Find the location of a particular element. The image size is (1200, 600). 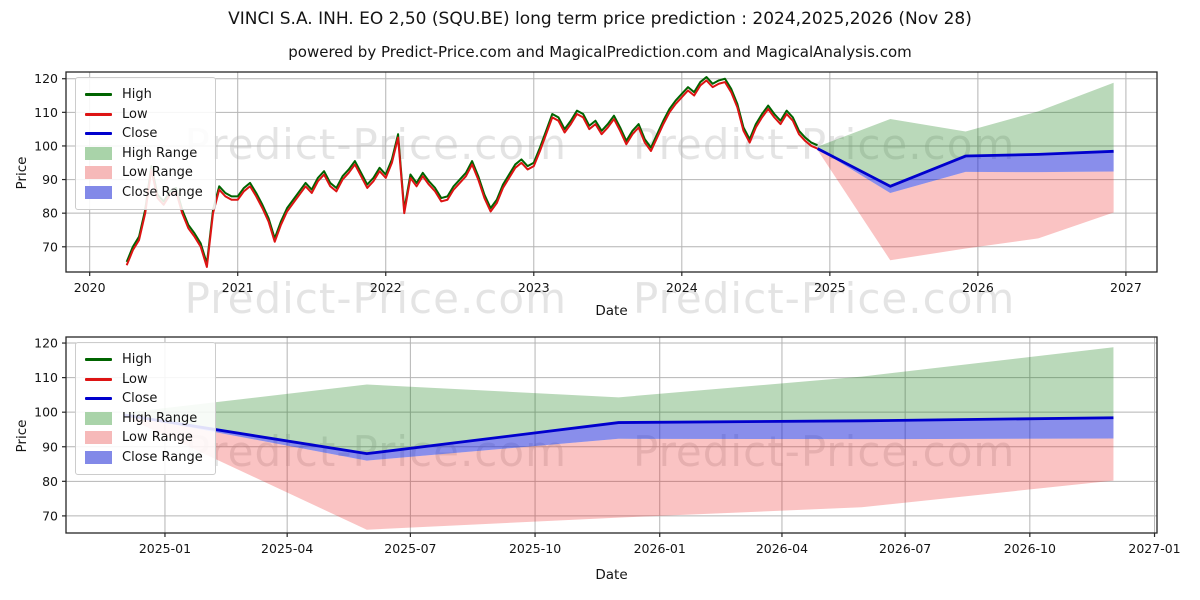

x-tick-label: 2026-04 is located at coordinates (782, 548).